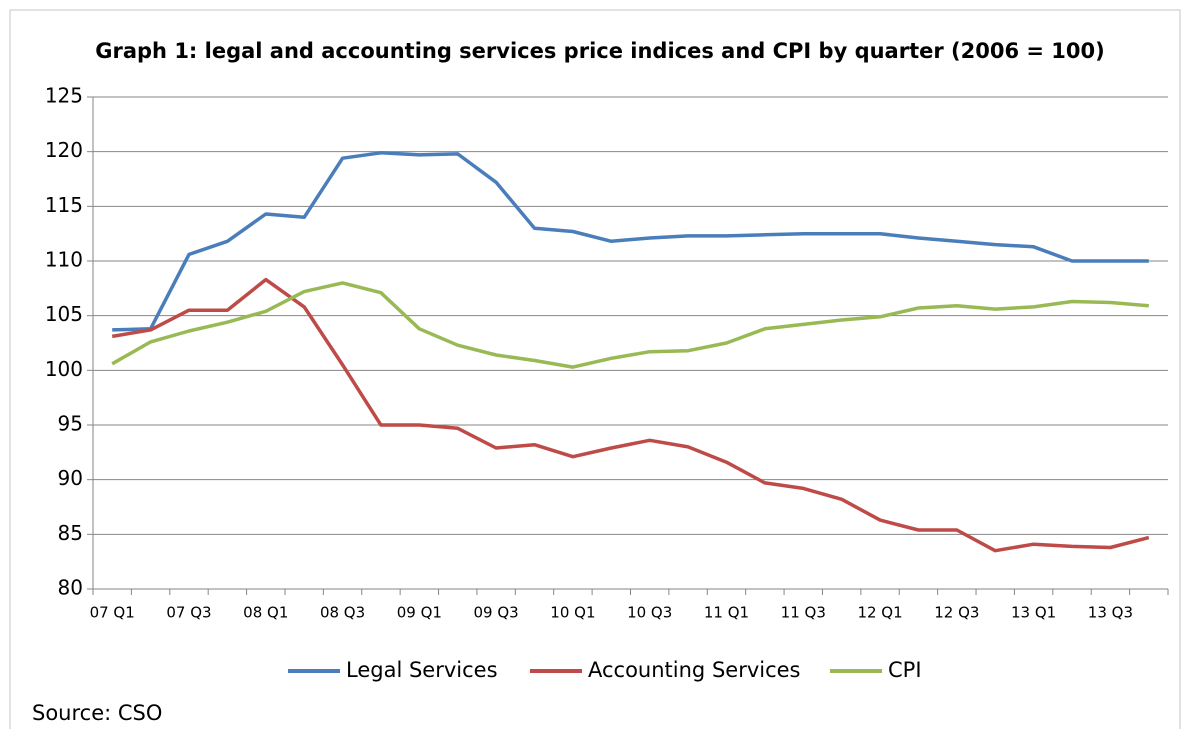  What do you see at coordinates (70, 533) in the screenshot?
I see `y-tick-label: 85` at bounding box center [70, 533].